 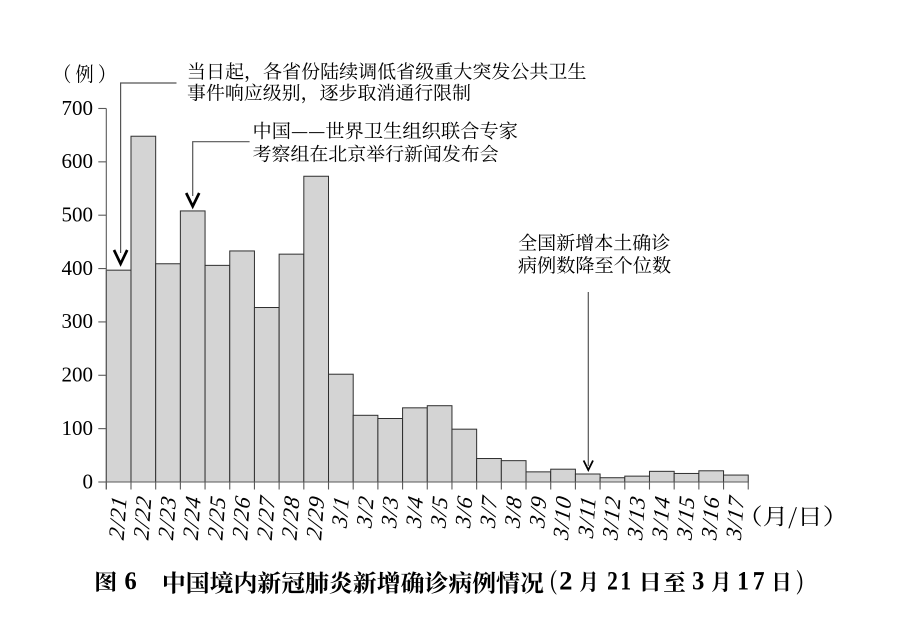 I want to click on svg-text: 400, so click(x=78, y=268).